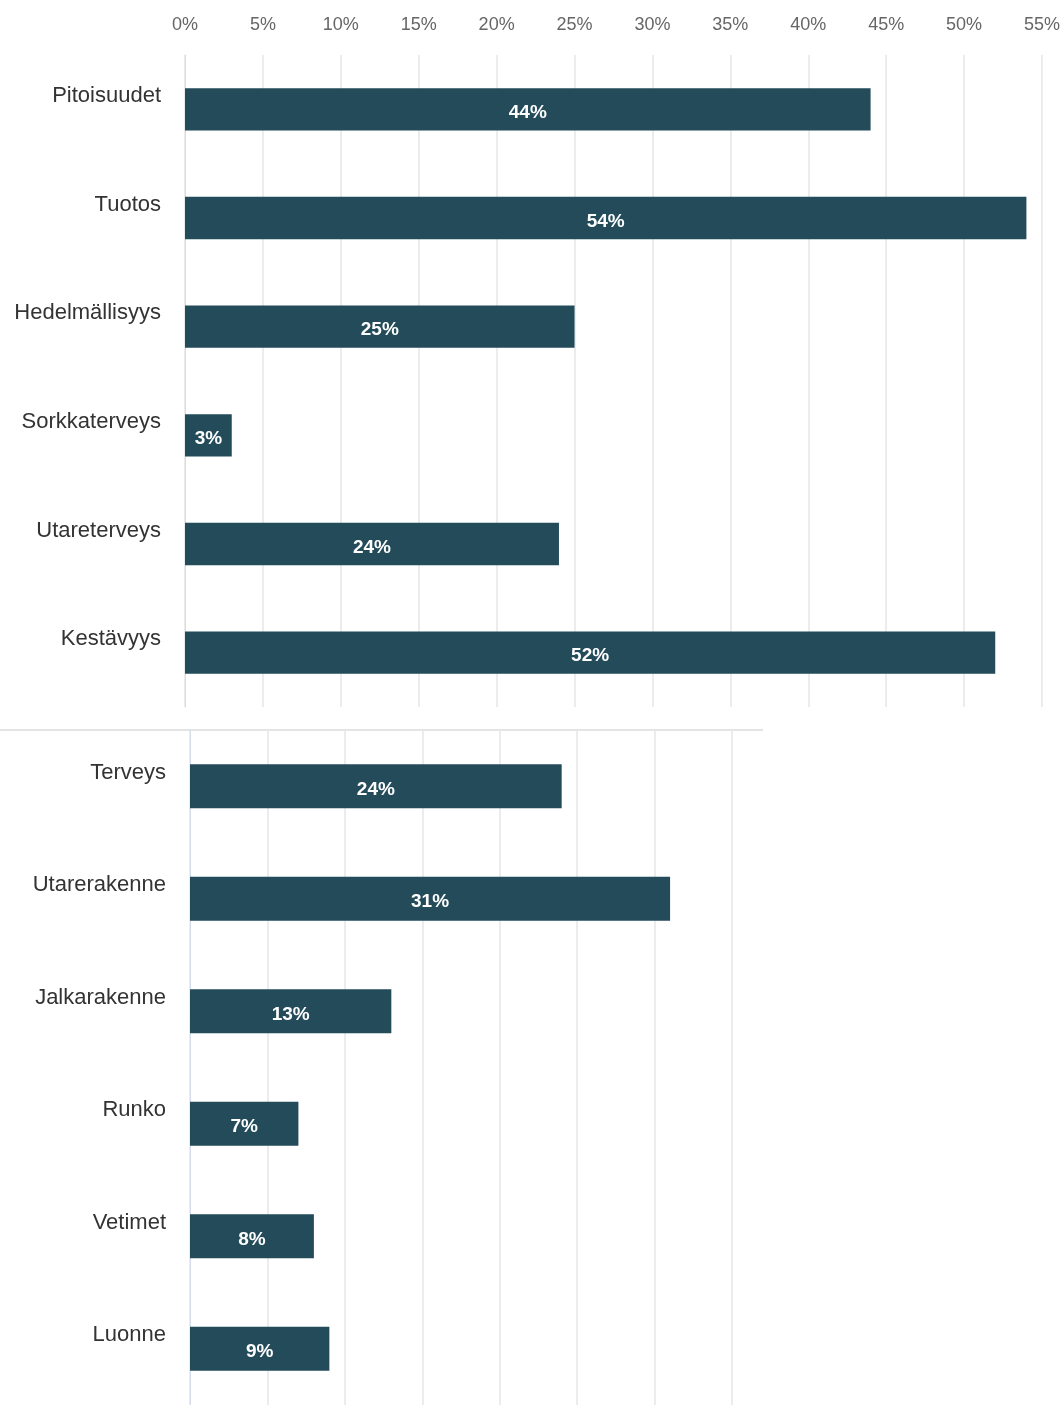 The image size is (1063, 1405). I want to click on x-tick-label: 40%, so click(808, 24).